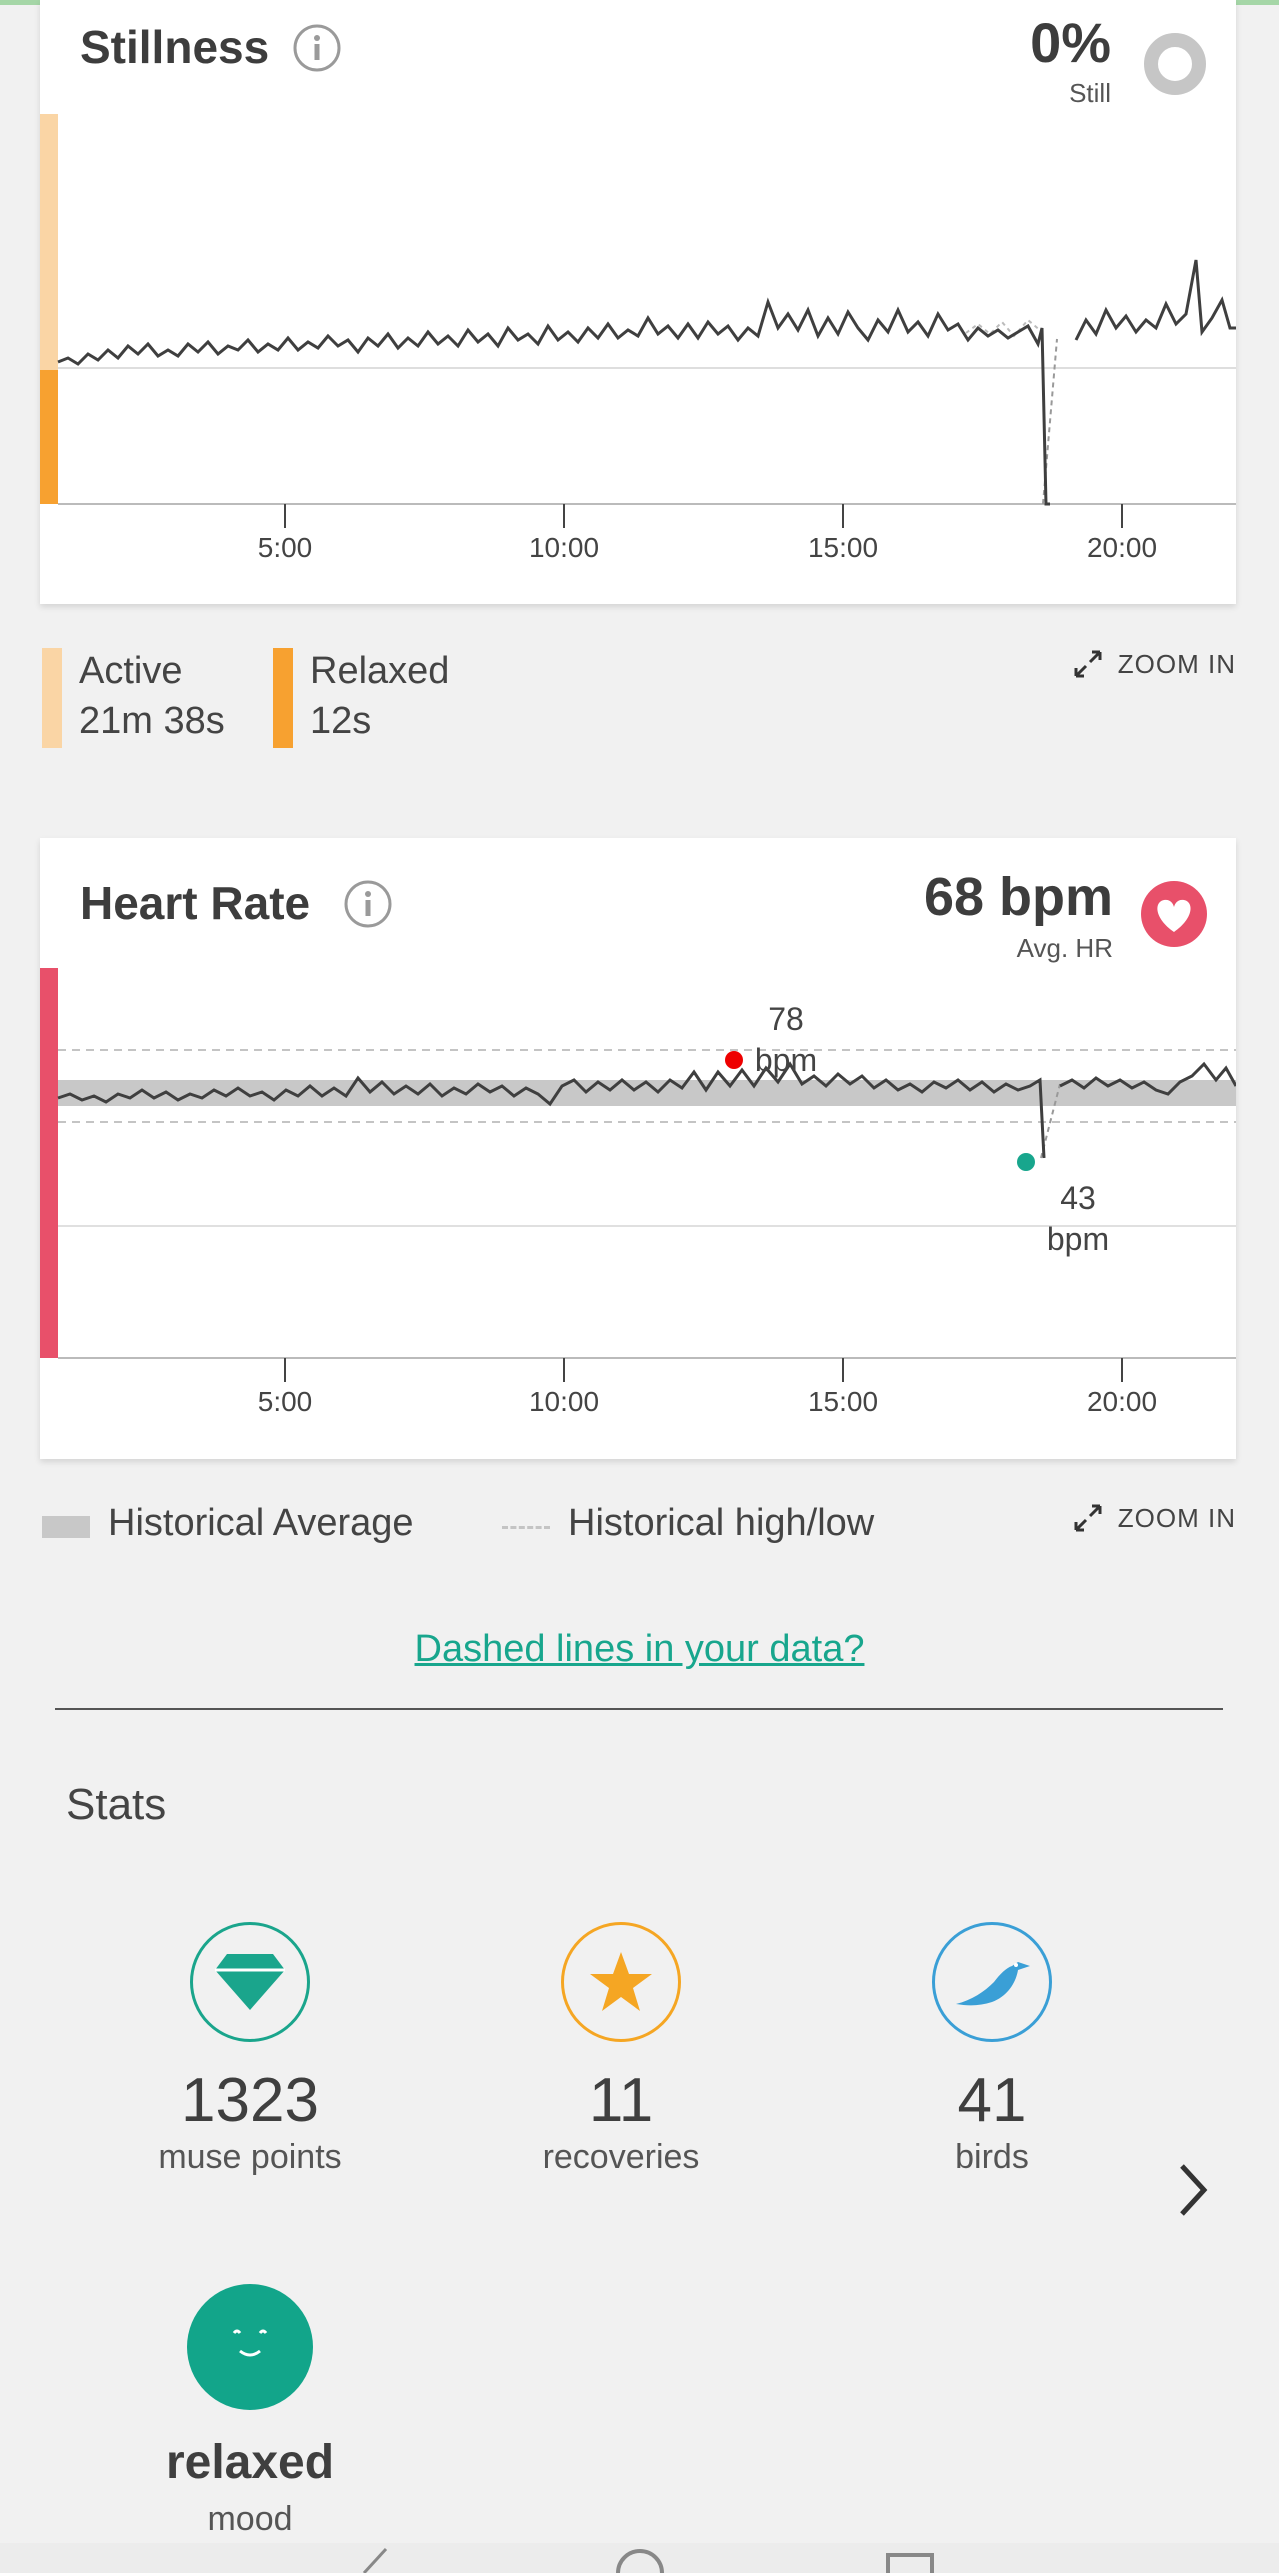 The image size is (1279, 2573). Describe the element at coordinates (250, 2049) in the screenshot. I see `stat-muse-points: 1323 muse points` at that location.